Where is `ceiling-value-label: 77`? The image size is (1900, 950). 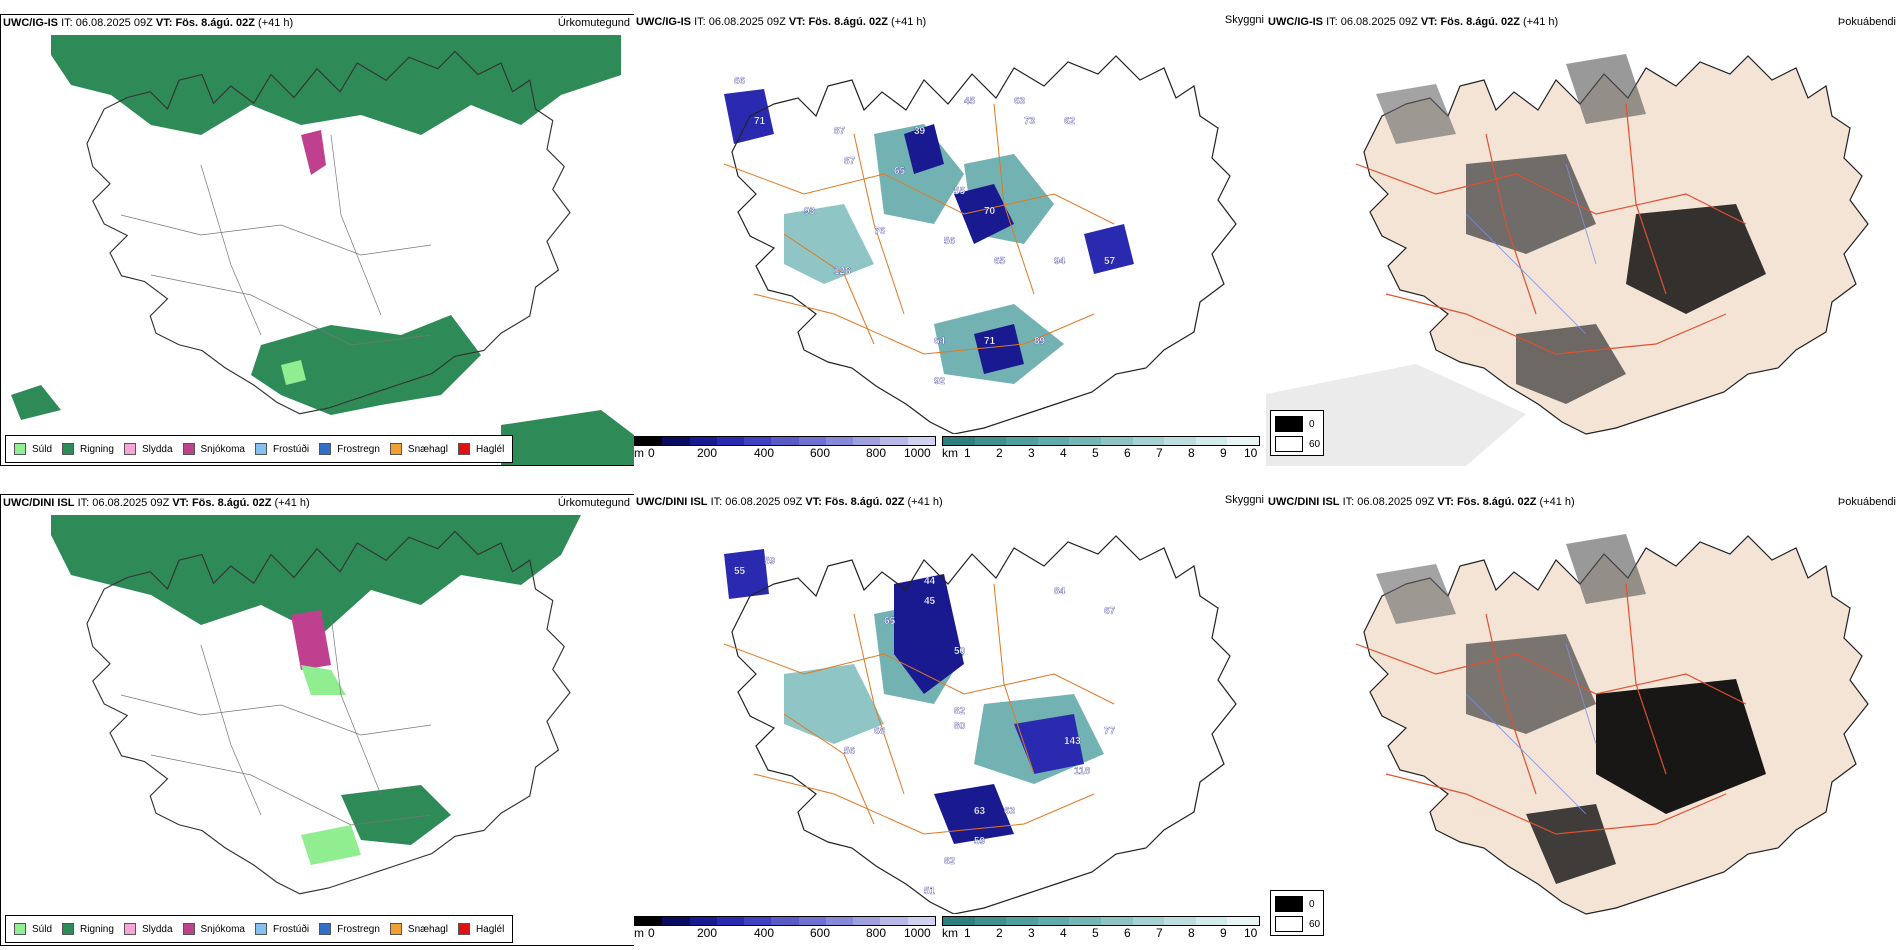 ceiling-value-label: 77 is located at coordinates (1110, 731).